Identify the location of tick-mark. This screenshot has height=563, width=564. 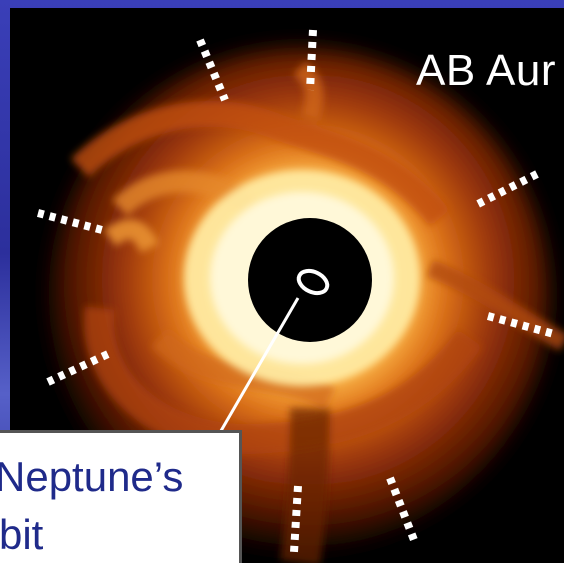
(311, 60).